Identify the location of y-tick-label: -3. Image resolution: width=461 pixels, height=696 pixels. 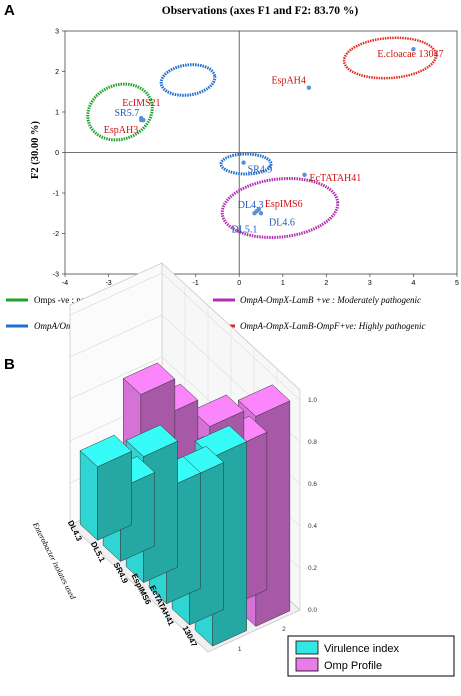
(56, 275).